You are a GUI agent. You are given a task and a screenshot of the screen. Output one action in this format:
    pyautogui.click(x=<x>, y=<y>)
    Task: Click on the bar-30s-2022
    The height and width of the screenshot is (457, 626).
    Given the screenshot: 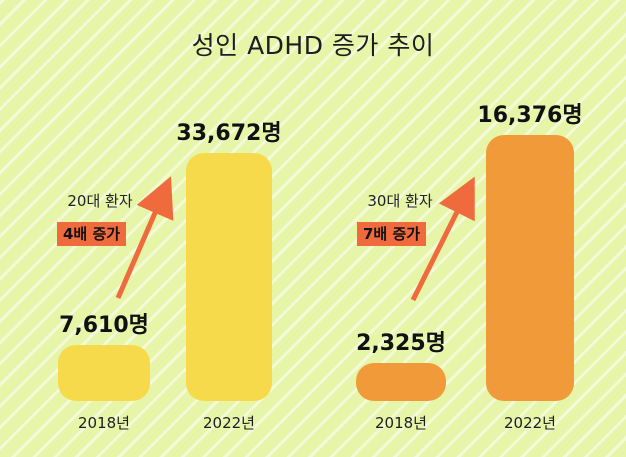 What is the action you would take?
    pyautogui.click(x=530, y=268)
    